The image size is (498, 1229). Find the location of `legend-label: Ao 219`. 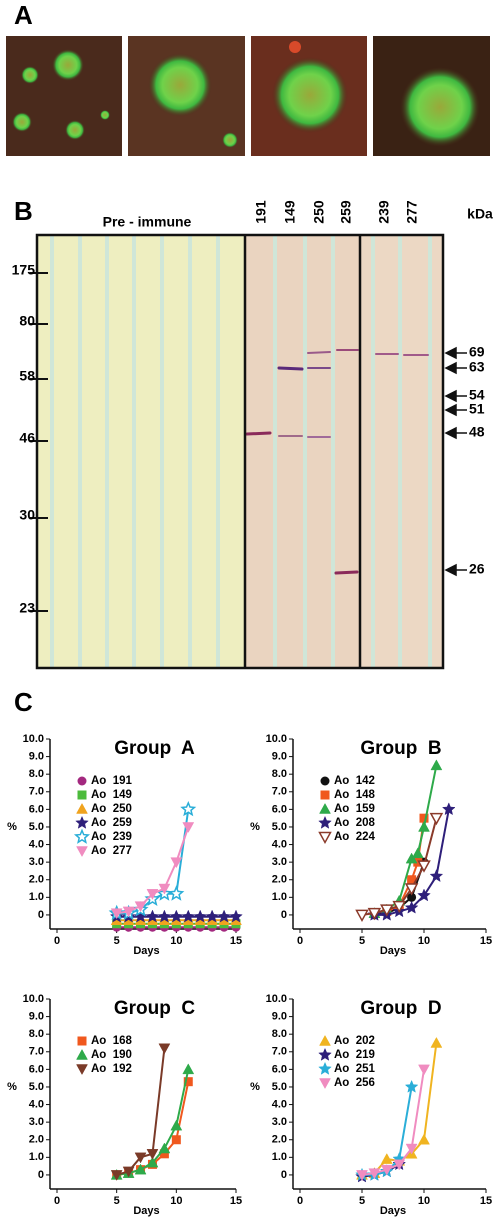

legend-label: Ao 219 is located at coordinates (354, 1055).